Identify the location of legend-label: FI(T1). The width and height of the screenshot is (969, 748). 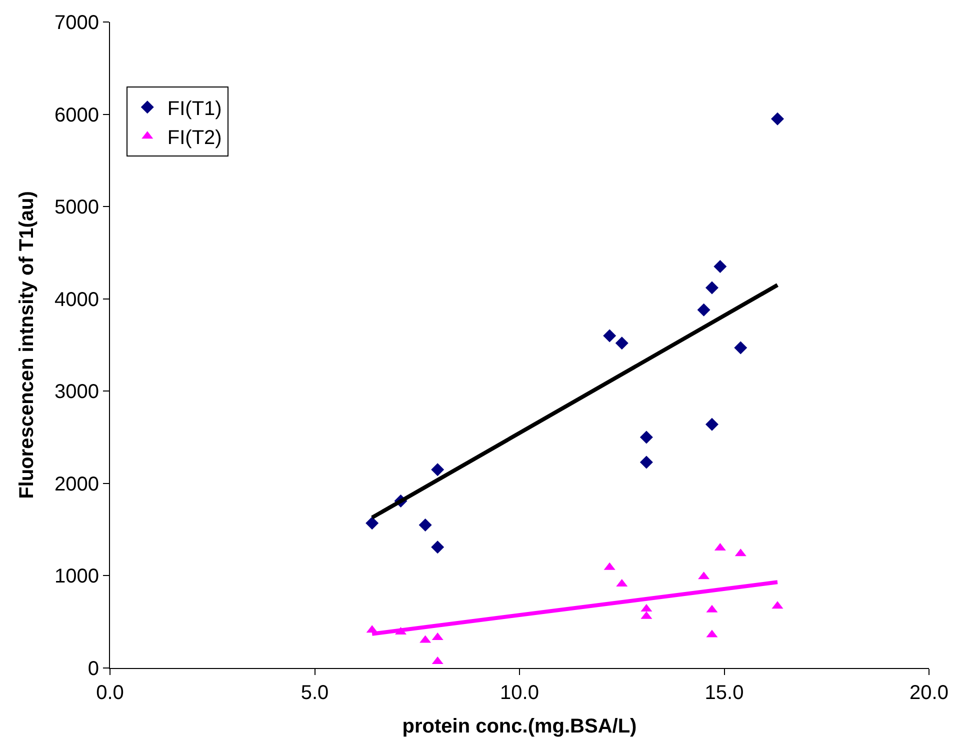
(194, 109).